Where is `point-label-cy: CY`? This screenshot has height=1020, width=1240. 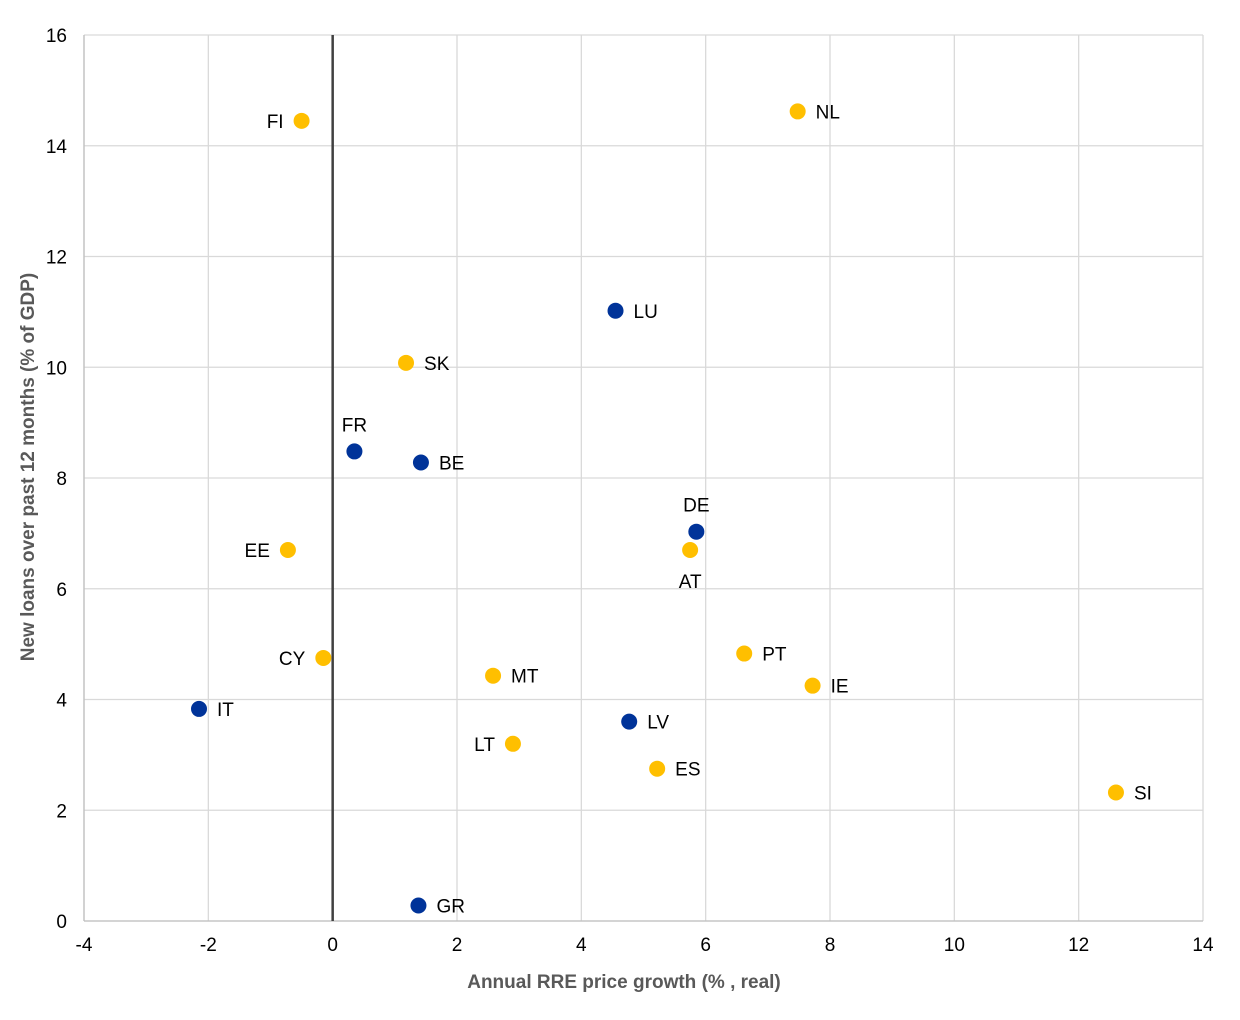 point-label-cy: CY is located at coordinates (292, 659).